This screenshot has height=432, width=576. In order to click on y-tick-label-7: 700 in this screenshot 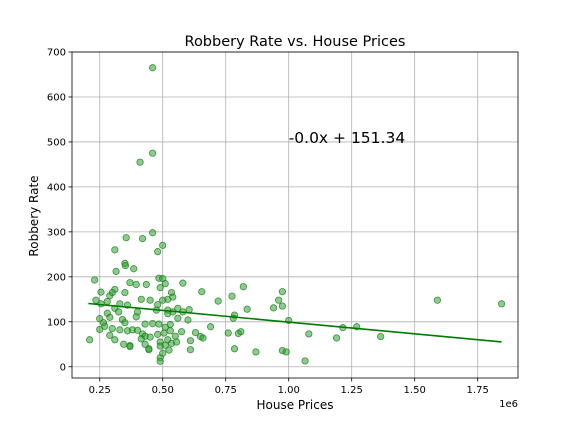, I will do `click(56, 53)`.